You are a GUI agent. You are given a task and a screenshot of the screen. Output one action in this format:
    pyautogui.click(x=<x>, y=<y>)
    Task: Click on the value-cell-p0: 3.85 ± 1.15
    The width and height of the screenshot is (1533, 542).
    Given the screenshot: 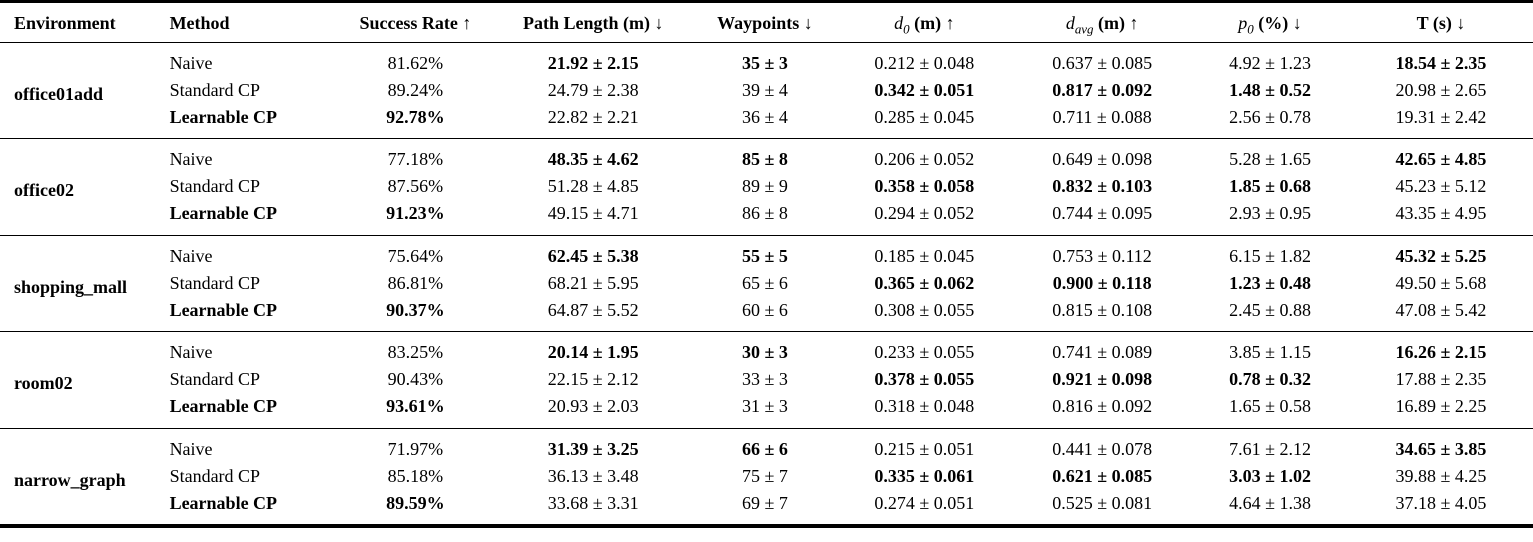 What is the action you would take?
    pyautogui.click(x=1270, y=349)
    